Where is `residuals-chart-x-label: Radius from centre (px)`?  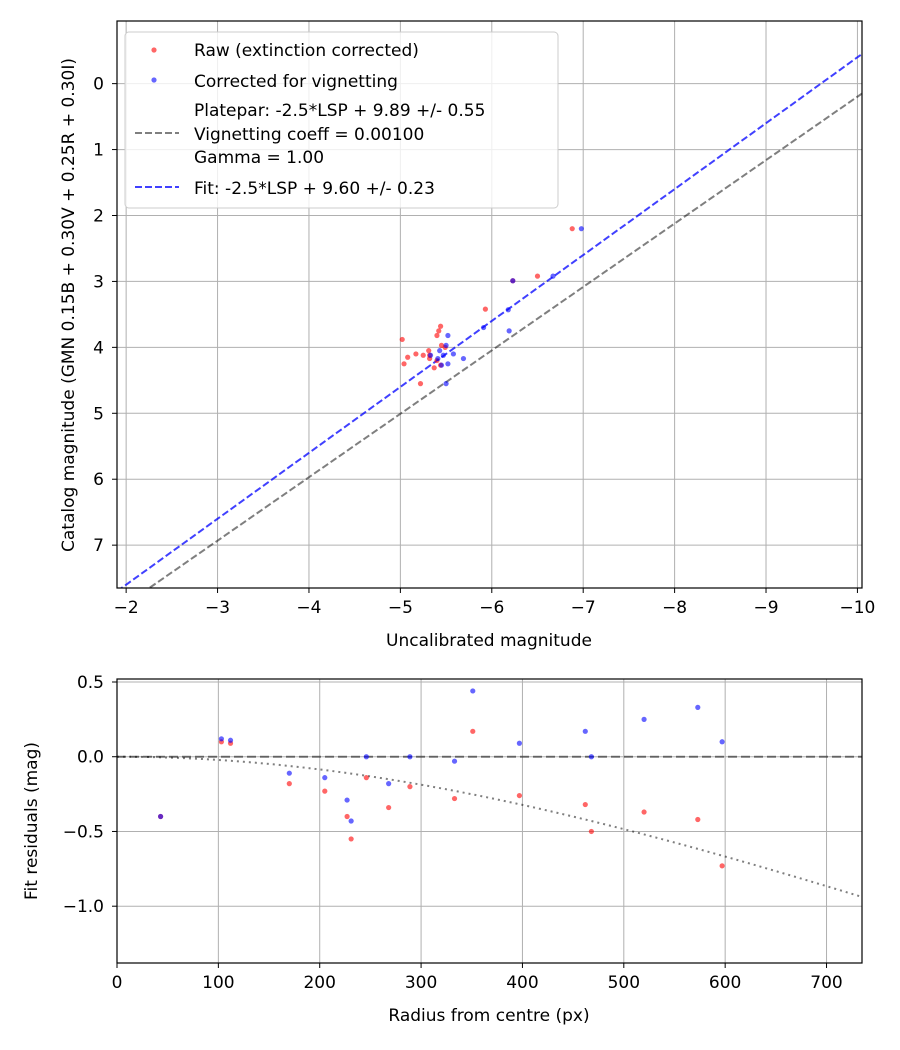
residuals-chart-x-label: Radius from centre (px) is located at coordinates (488, 1016).